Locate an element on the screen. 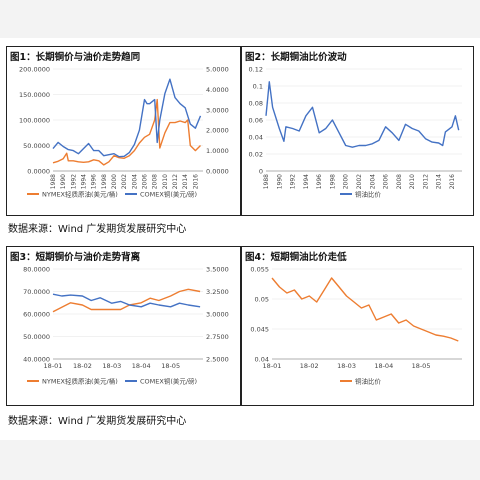  y-tick-label: 80.0000 is located at coordinates (36, 270).